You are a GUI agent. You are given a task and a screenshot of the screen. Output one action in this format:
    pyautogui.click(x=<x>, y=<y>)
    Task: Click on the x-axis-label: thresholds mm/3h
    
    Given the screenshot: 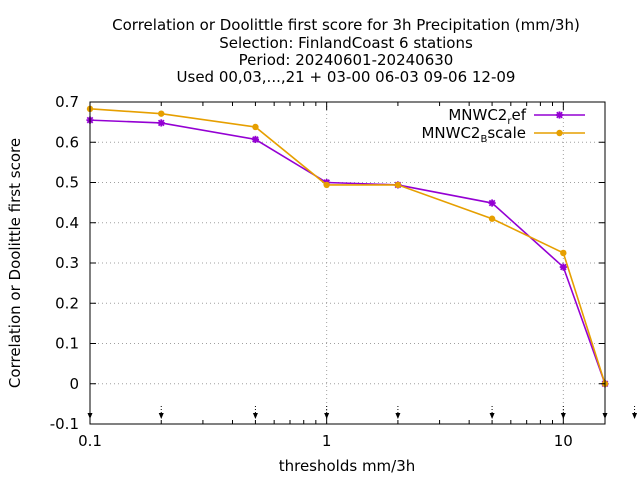 What is the action you would take?
    pyautogui.click(x=347, y=466)
    